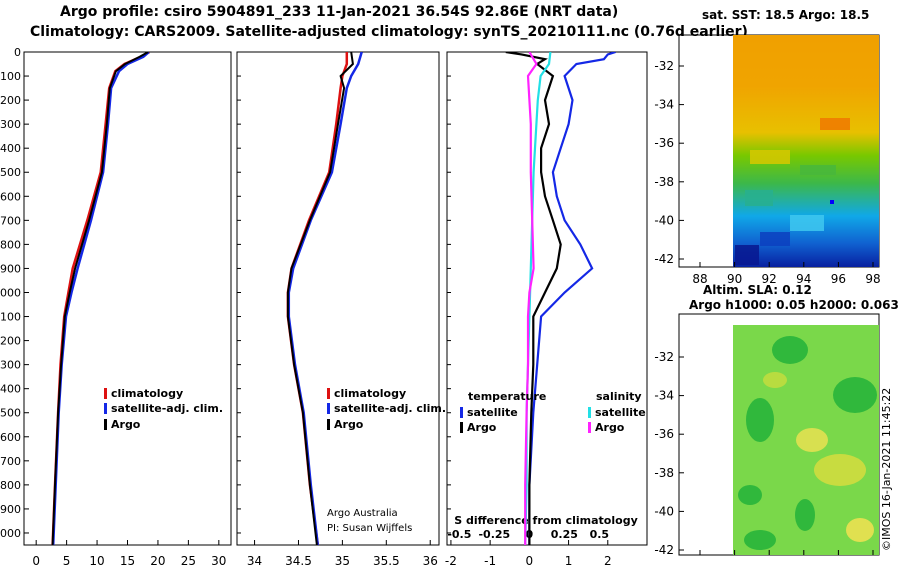 The width and height of the screenshot is (900, 580). What do you see at coordinates (298, 561) in the screenshot?
I see `x-tick-label: 34.5` at bounding box center [298, 561].